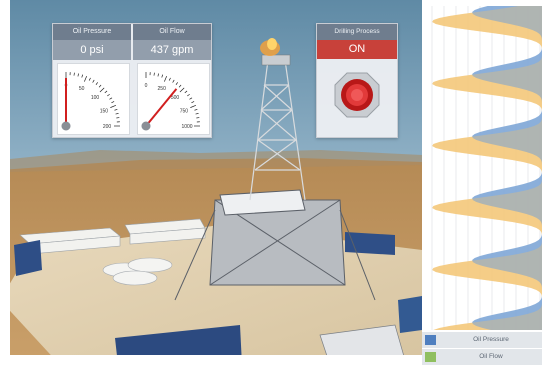 The height and width of the screenshot is (365, 549). What do you see at coordinates (491, 356) in the screenshot?
I see `legend-label-flow: Oil Flow` at bounding box center [491, 356].